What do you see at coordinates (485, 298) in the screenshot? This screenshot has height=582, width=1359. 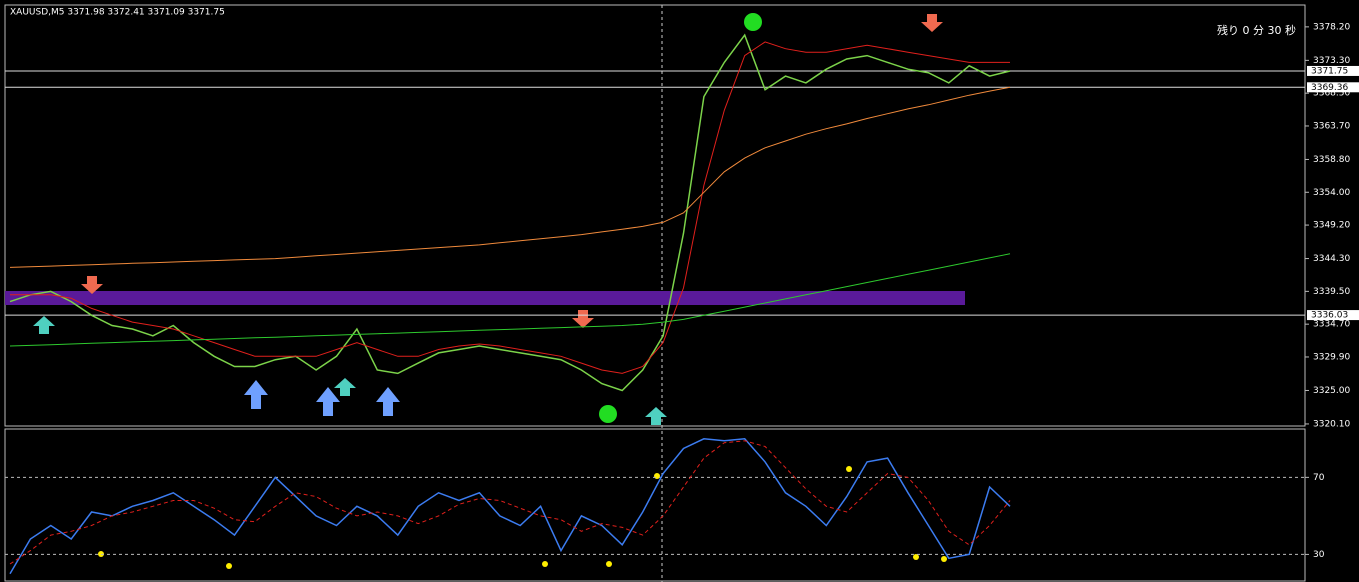 I see `zone` at bounding box center [485, 298].